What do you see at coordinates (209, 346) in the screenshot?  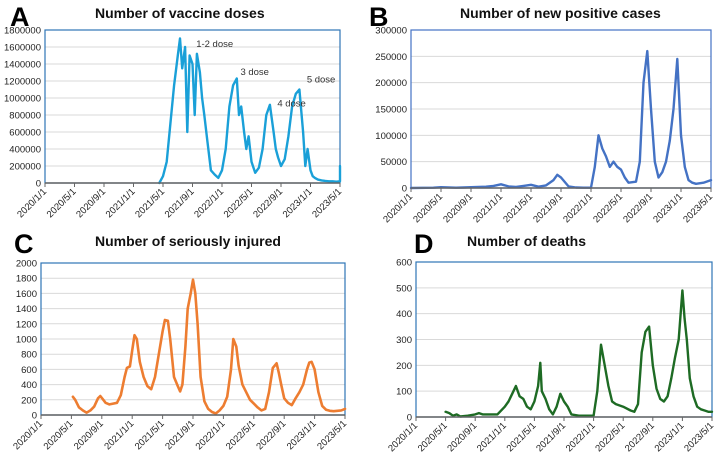 I see `series-line-seriously-injured` at bounding box center [209, 346].